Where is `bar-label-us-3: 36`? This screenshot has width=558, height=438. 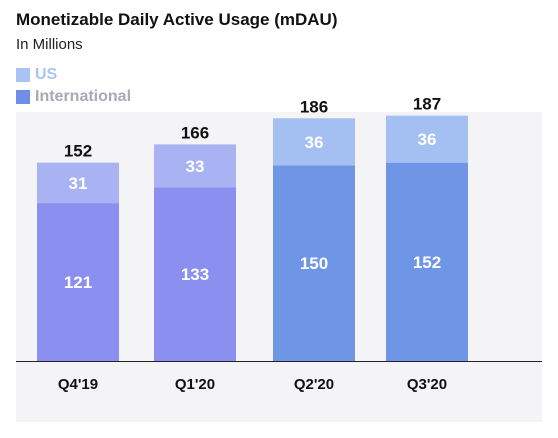
bar-label-us-3: 36 is located at coordinates (427, 139).